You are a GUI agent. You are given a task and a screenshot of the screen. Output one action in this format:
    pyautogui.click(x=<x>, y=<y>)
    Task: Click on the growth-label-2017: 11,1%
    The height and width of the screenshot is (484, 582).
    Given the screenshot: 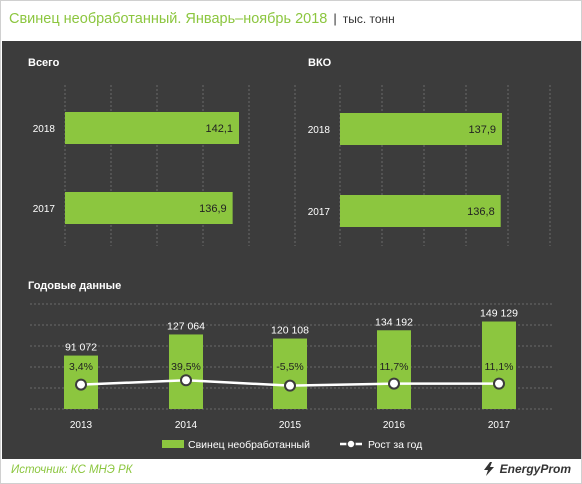 What is the action you would take?
    pyautogui.click(x=499, y=367)
    